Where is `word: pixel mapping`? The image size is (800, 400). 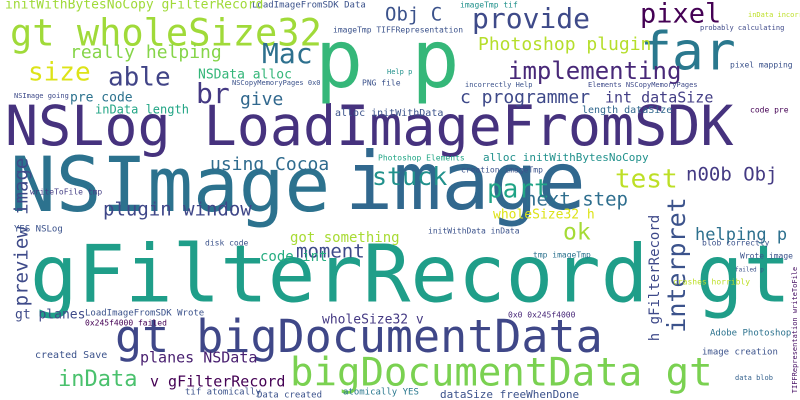 word: pixel mapping is located at coordinates (761, 65).